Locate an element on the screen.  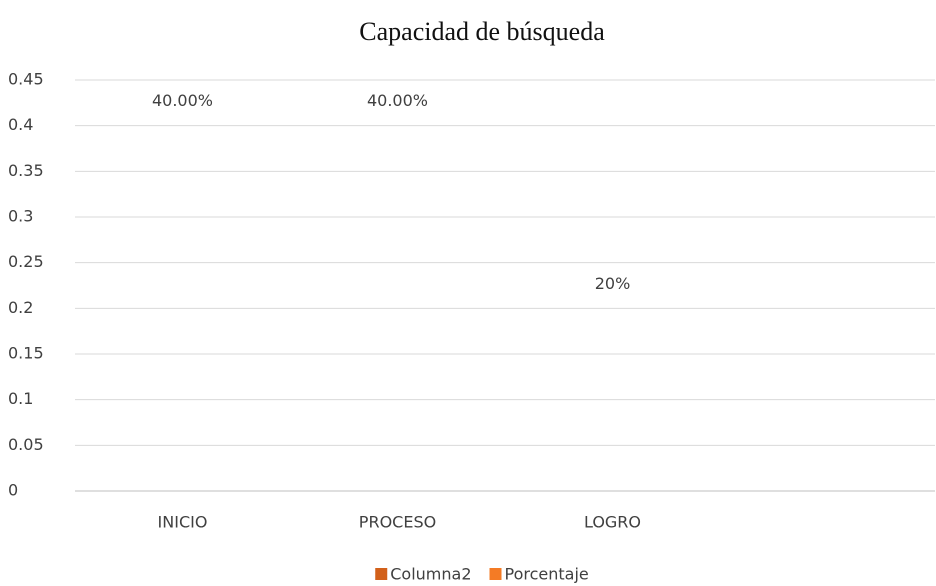
y-tick-label: 0.15 is located at coordinates (26, 353).